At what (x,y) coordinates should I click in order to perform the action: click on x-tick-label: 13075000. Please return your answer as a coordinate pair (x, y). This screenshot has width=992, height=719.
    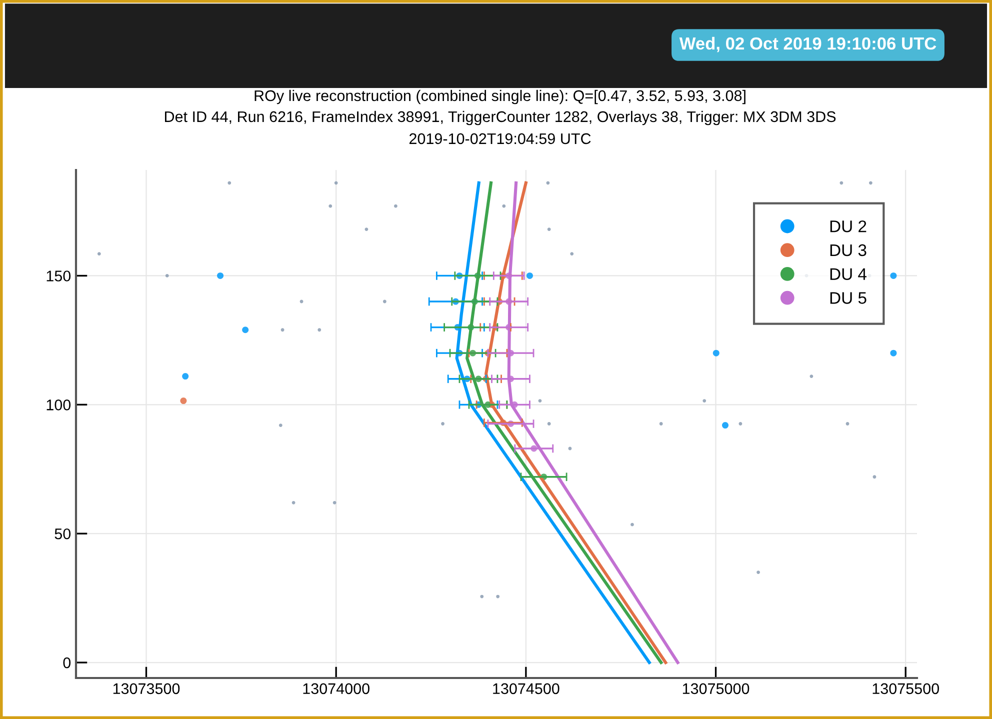
    Looking at the image, I should click on (716, 688).